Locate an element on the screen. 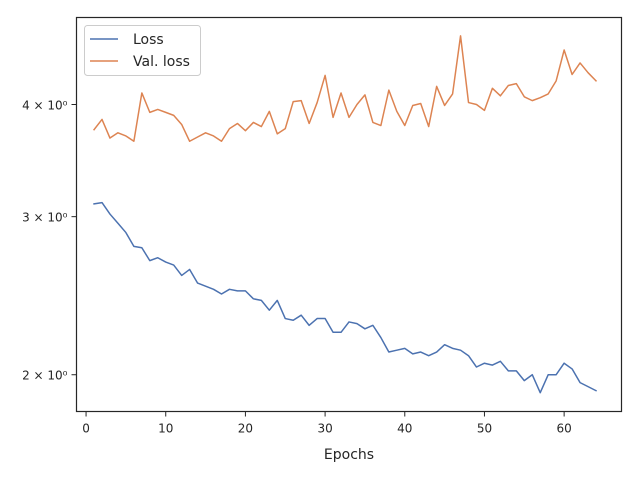 The height and width of the screenshot is (480, 640). x-tick-label: 50 is located at coordinates (484, 429).